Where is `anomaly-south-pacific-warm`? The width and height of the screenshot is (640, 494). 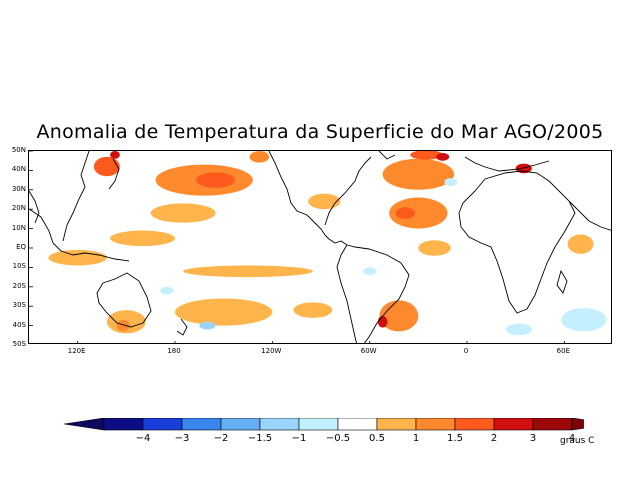
anomaly-south-pacific-warm is located at coordinates (224, 312).